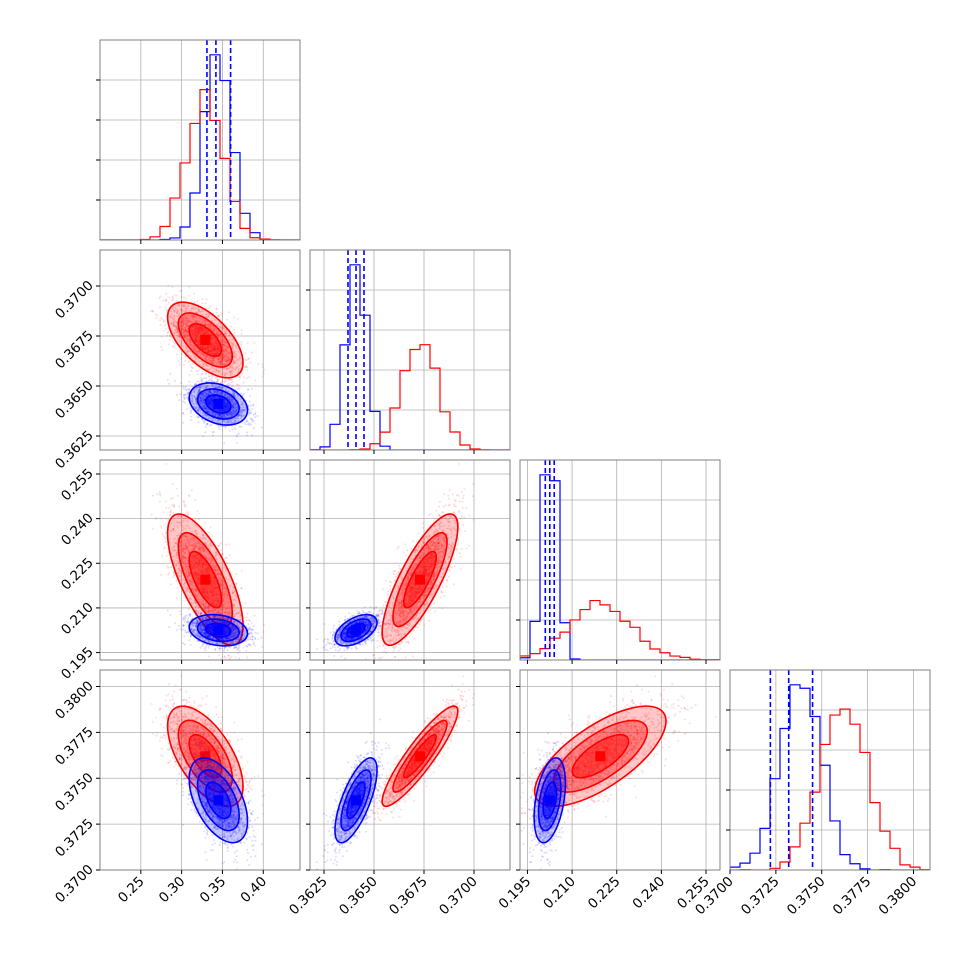  I want to click on y-tick-label: 0.3675, so click(74, 350).